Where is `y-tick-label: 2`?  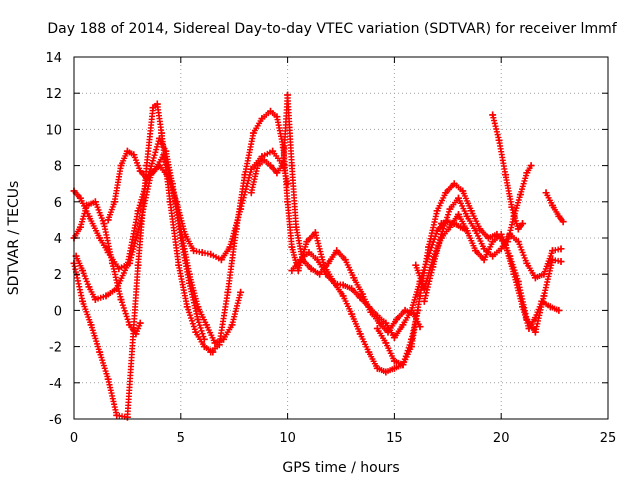
y-tick-label: 2 is located at coordinates (58, 275).